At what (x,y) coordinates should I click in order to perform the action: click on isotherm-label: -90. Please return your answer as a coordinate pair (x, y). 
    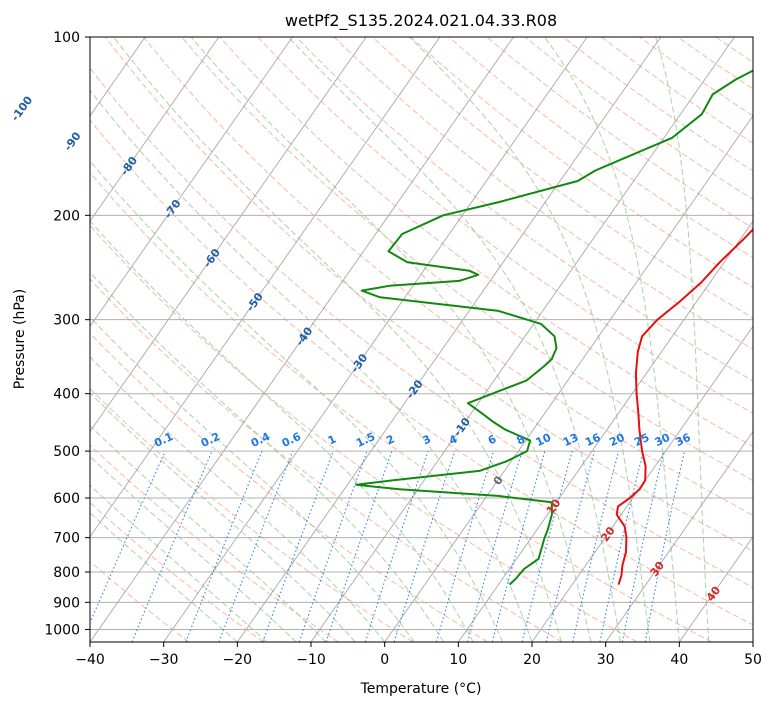
    Looking at the image, I should click on (72, 141).